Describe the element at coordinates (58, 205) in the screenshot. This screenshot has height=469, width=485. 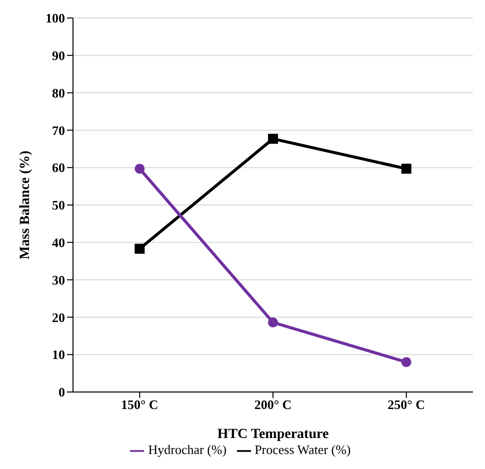
I see `y-tick-label: 50` at that location.